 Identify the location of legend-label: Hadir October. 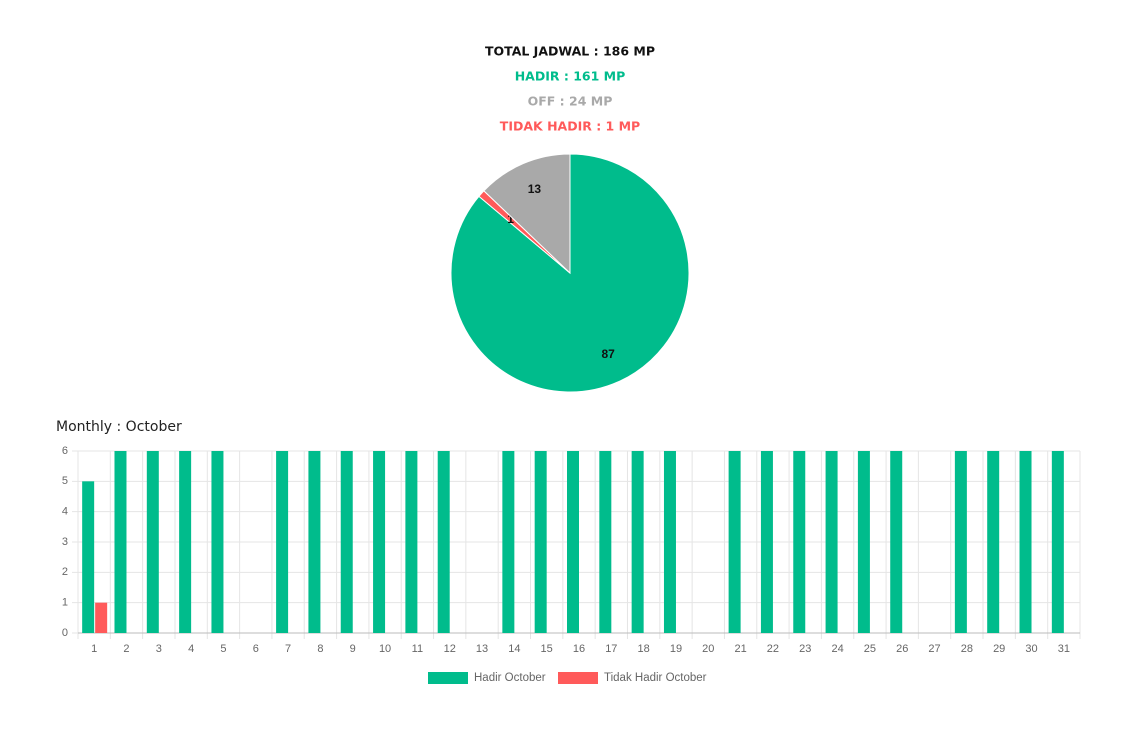
(510, 678).